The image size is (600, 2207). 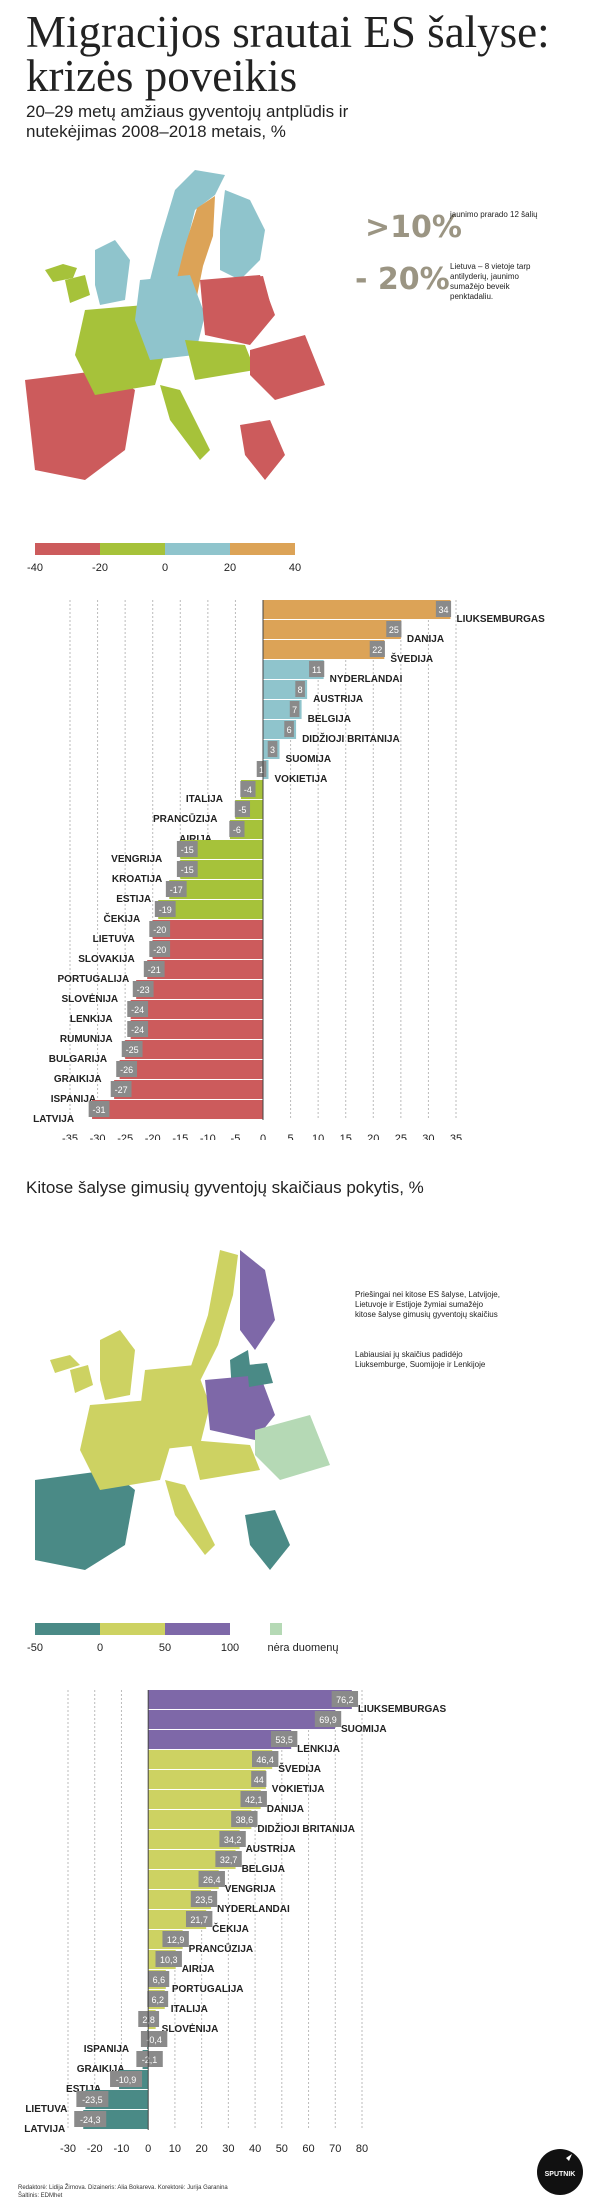 I want to click on value-label: 22, so click(x=377, y=650).